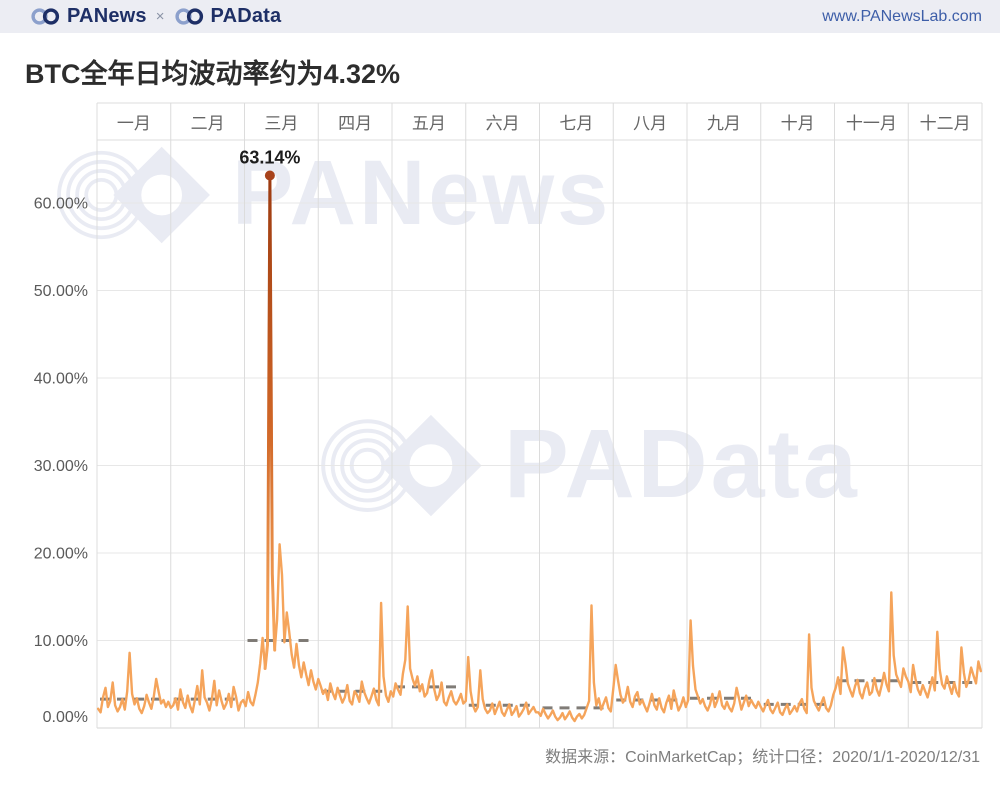 The height and width of the screenshot is (790, 1000). Describe the element at coordinates (188, 16) in the screenshot. I see `padata-logo-icon` at that location.